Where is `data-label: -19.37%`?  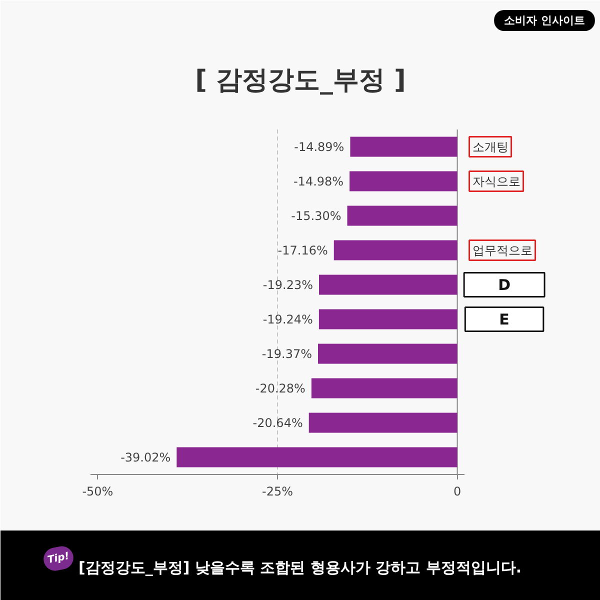 data-label: -19.37% is located at coordinates (287, 353).